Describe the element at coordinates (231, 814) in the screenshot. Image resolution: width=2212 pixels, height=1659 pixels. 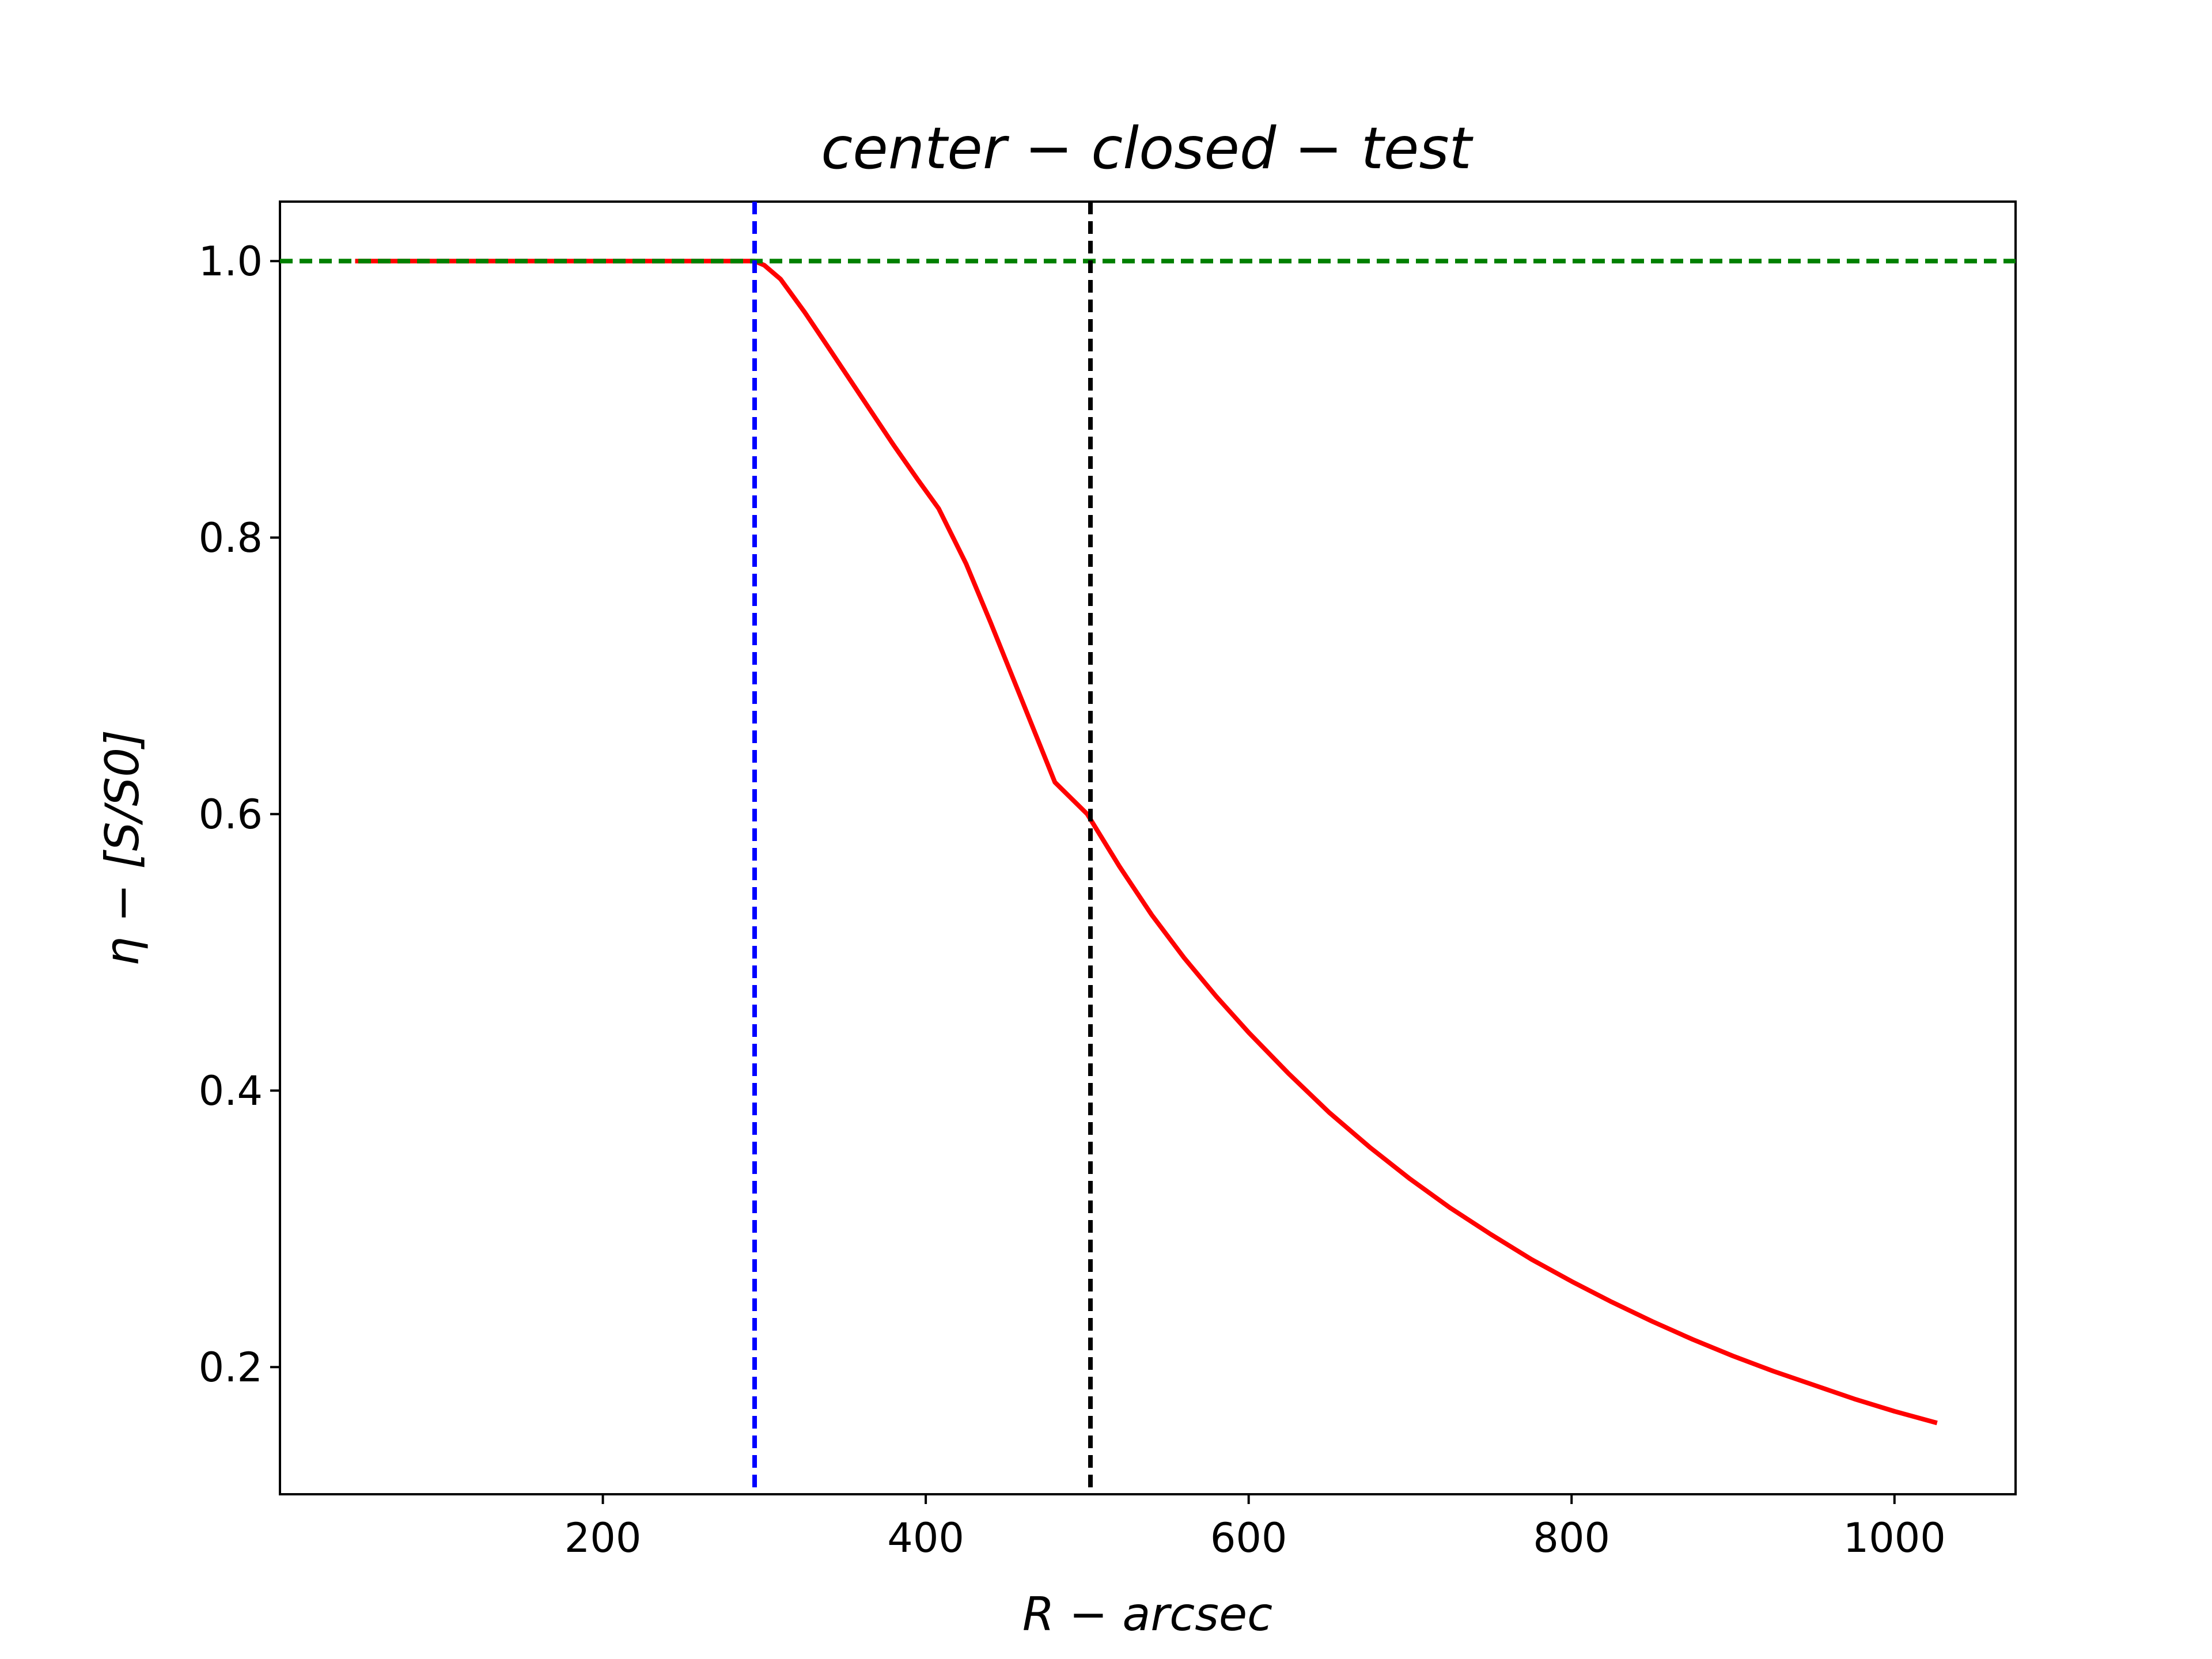
I see `y-tick-label: 0.6` at that location.